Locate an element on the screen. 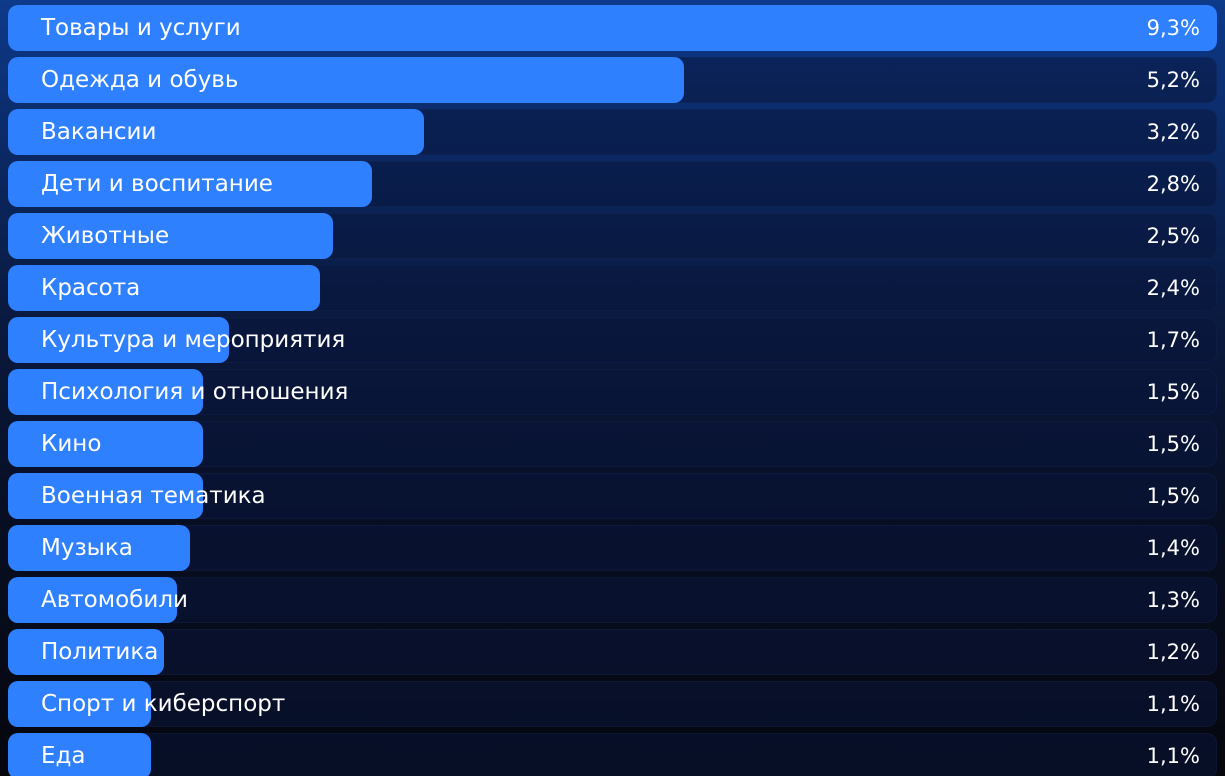 The width and height of the screenshot is (1225, 776). category-label: Политика is located at coordinates (100, 652).